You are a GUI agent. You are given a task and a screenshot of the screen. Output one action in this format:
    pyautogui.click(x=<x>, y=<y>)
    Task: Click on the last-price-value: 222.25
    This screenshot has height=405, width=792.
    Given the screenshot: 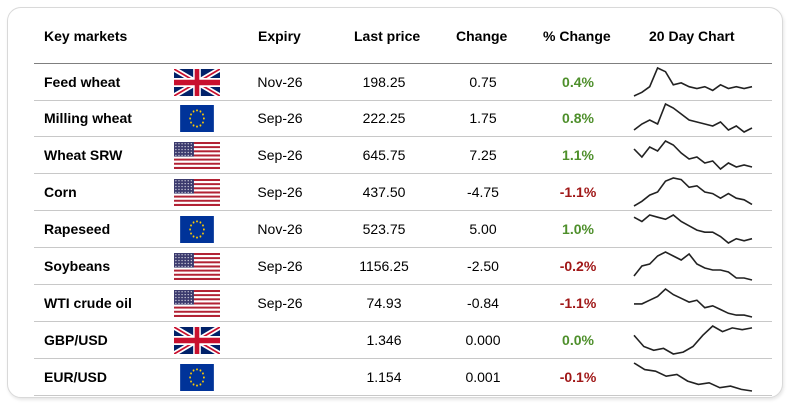 What is the action you would take?
    pyautogui.click(x=384, y=118)
    